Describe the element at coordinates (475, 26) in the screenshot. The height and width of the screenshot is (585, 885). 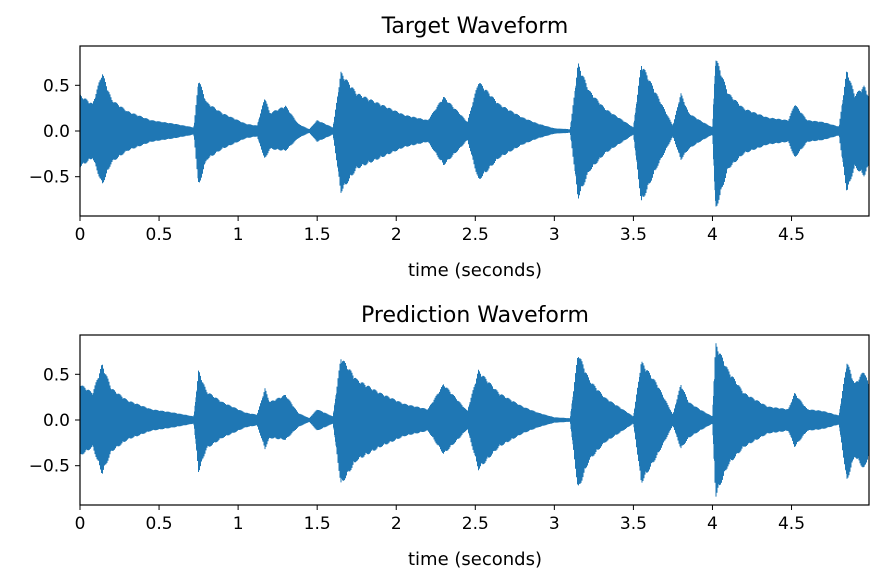
I see `plot-title: Target Waveform` at that location.